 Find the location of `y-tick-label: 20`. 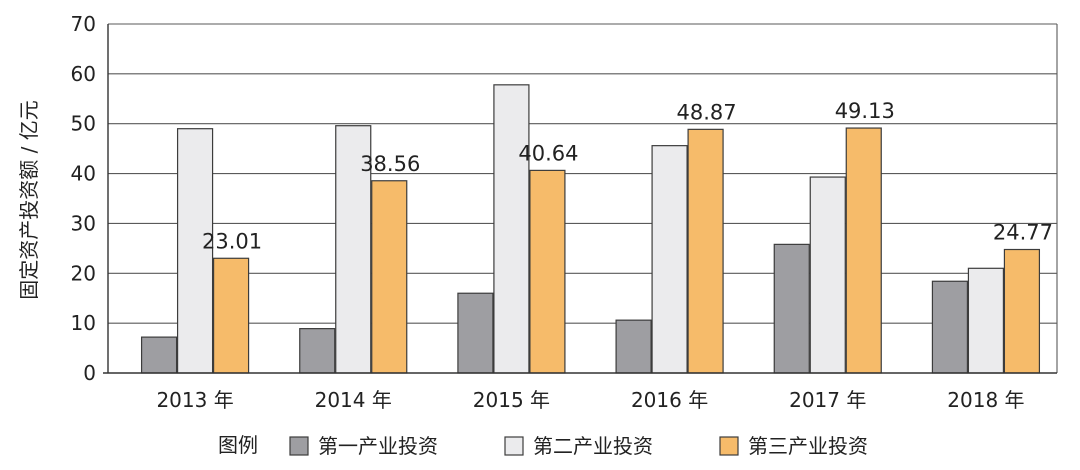

y-tick-label: 20 is located at coordinates (83, 273).